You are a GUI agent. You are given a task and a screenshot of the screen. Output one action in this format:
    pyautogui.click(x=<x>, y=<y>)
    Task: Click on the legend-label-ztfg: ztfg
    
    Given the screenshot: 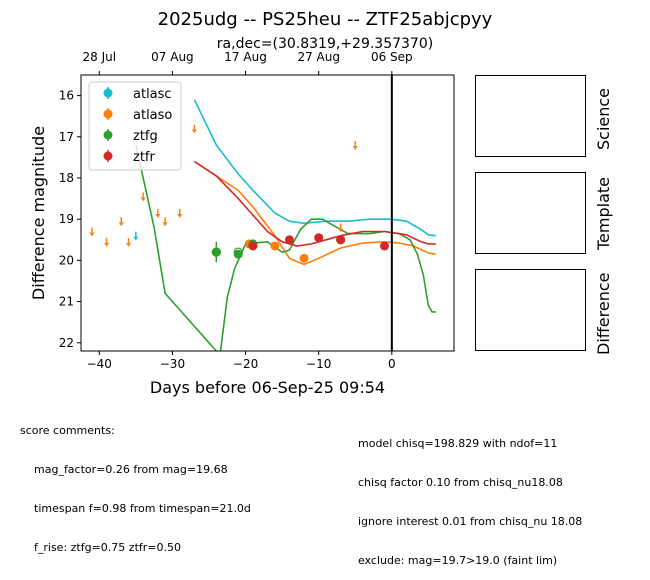 What is the action you would take?
    pyautogui.click(x=145, y=136)
    